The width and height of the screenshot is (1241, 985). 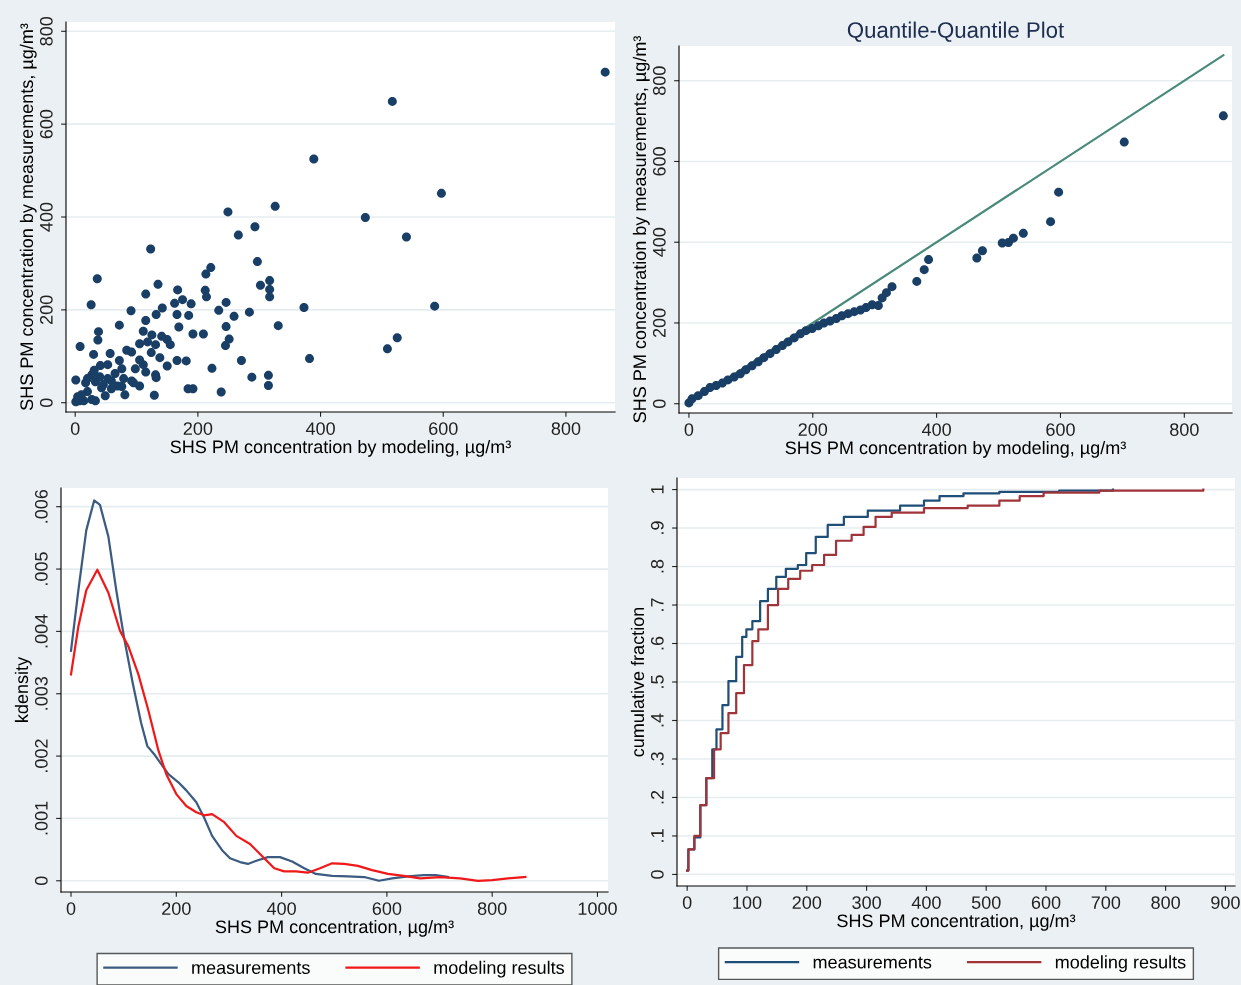 What do you see at coordinates (298, 725) in the screenshot?
I see `line-series` at bounding box center [298, 725].